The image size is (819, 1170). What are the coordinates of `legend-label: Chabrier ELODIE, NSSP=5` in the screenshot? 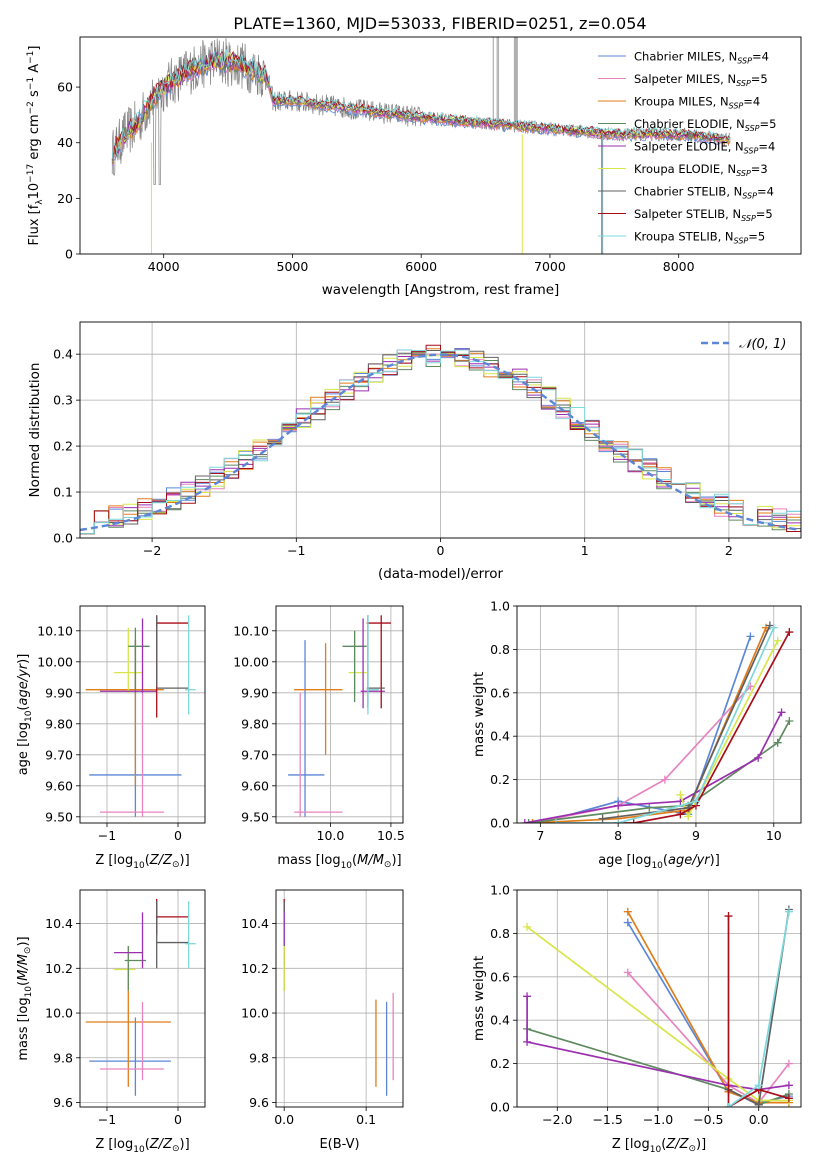 It's located at (705, 125).